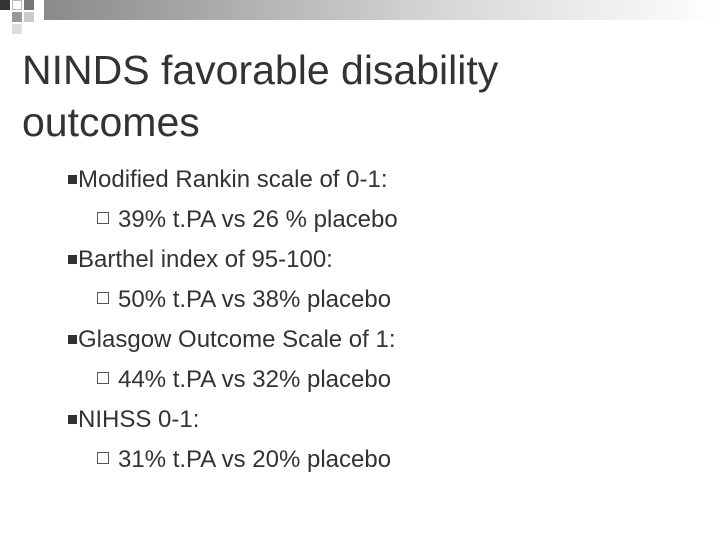 The image size is (720, 540). I want to click on header-bar, so click(382, 10).